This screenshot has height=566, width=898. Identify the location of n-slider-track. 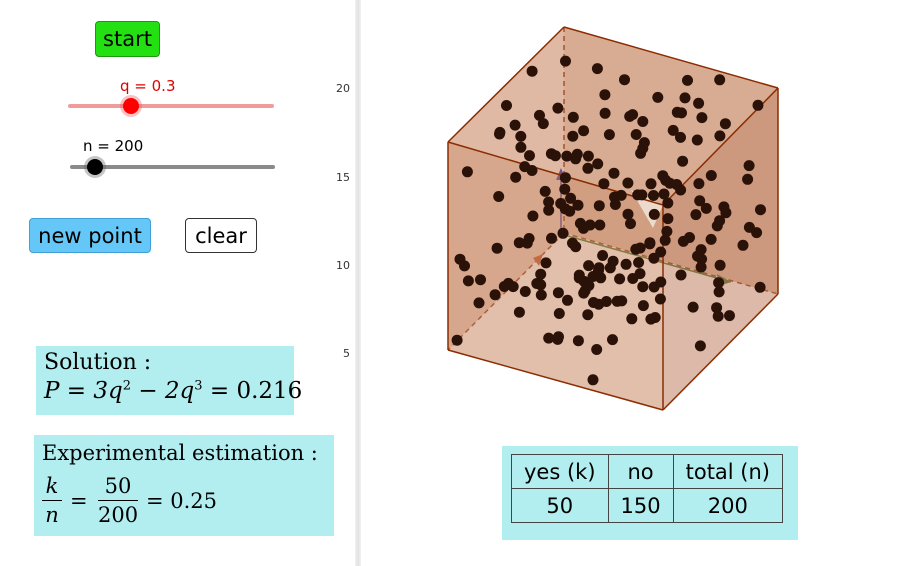
(172, 167).